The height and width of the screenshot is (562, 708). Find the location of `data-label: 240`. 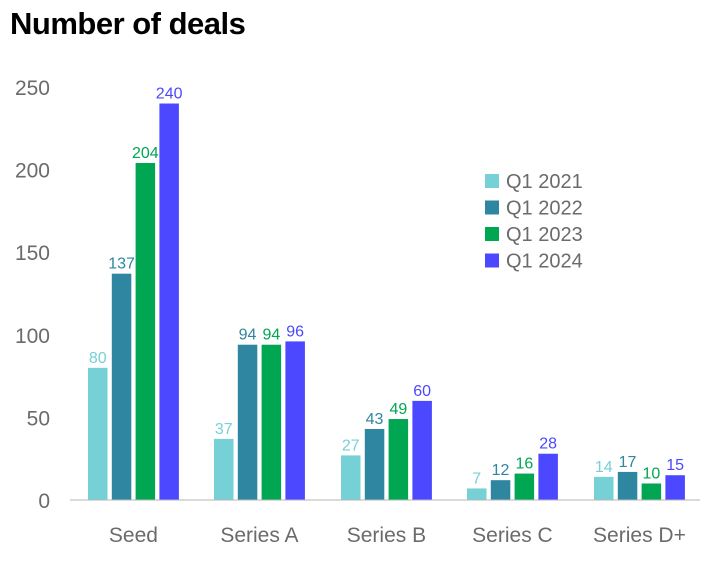

data-label: 240 is located at coordinates (169, 94).